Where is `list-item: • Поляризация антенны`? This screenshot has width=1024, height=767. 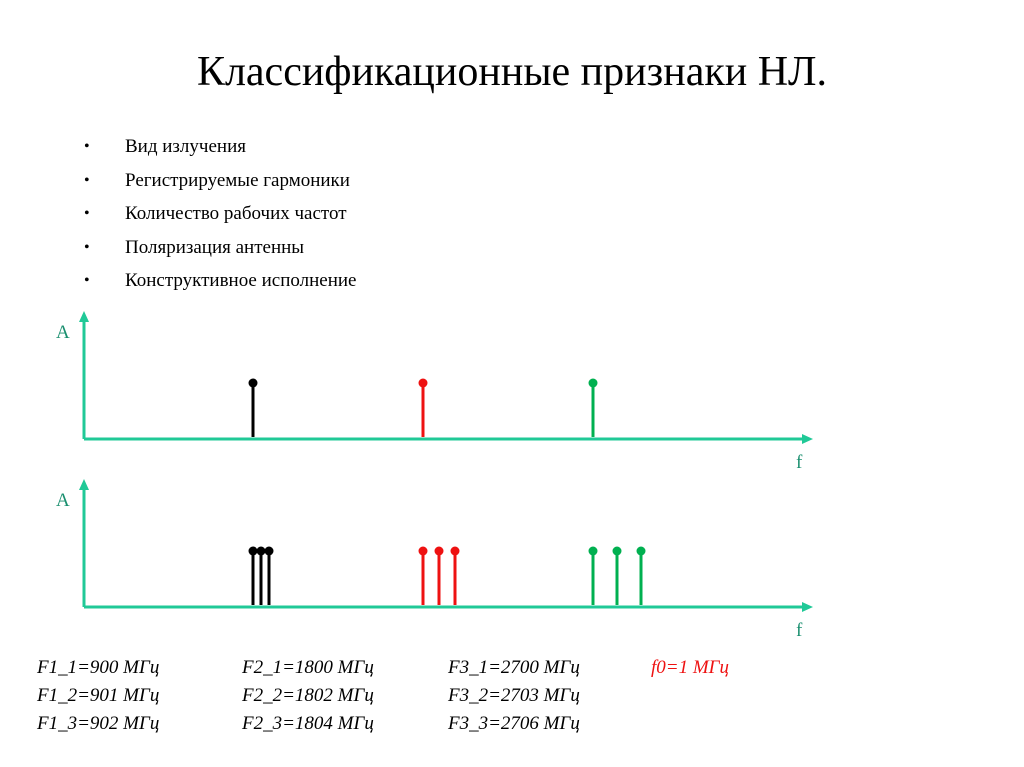
list-item: • Поляризация антенны is located at coordinates (220, 248).